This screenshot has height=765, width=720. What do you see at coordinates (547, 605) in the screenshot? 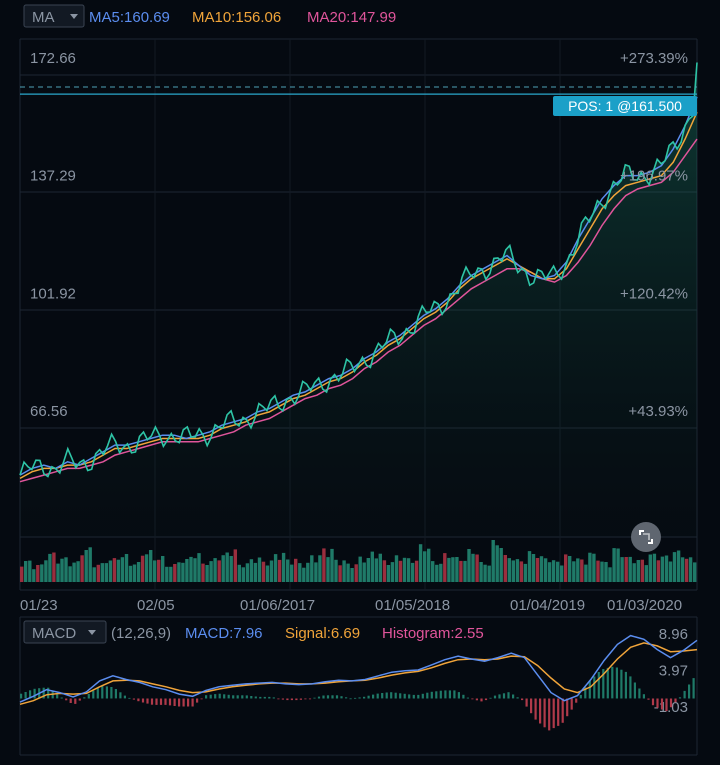
I see `x-tick-label: 01/04/2019` at bounding box center [547, 605].